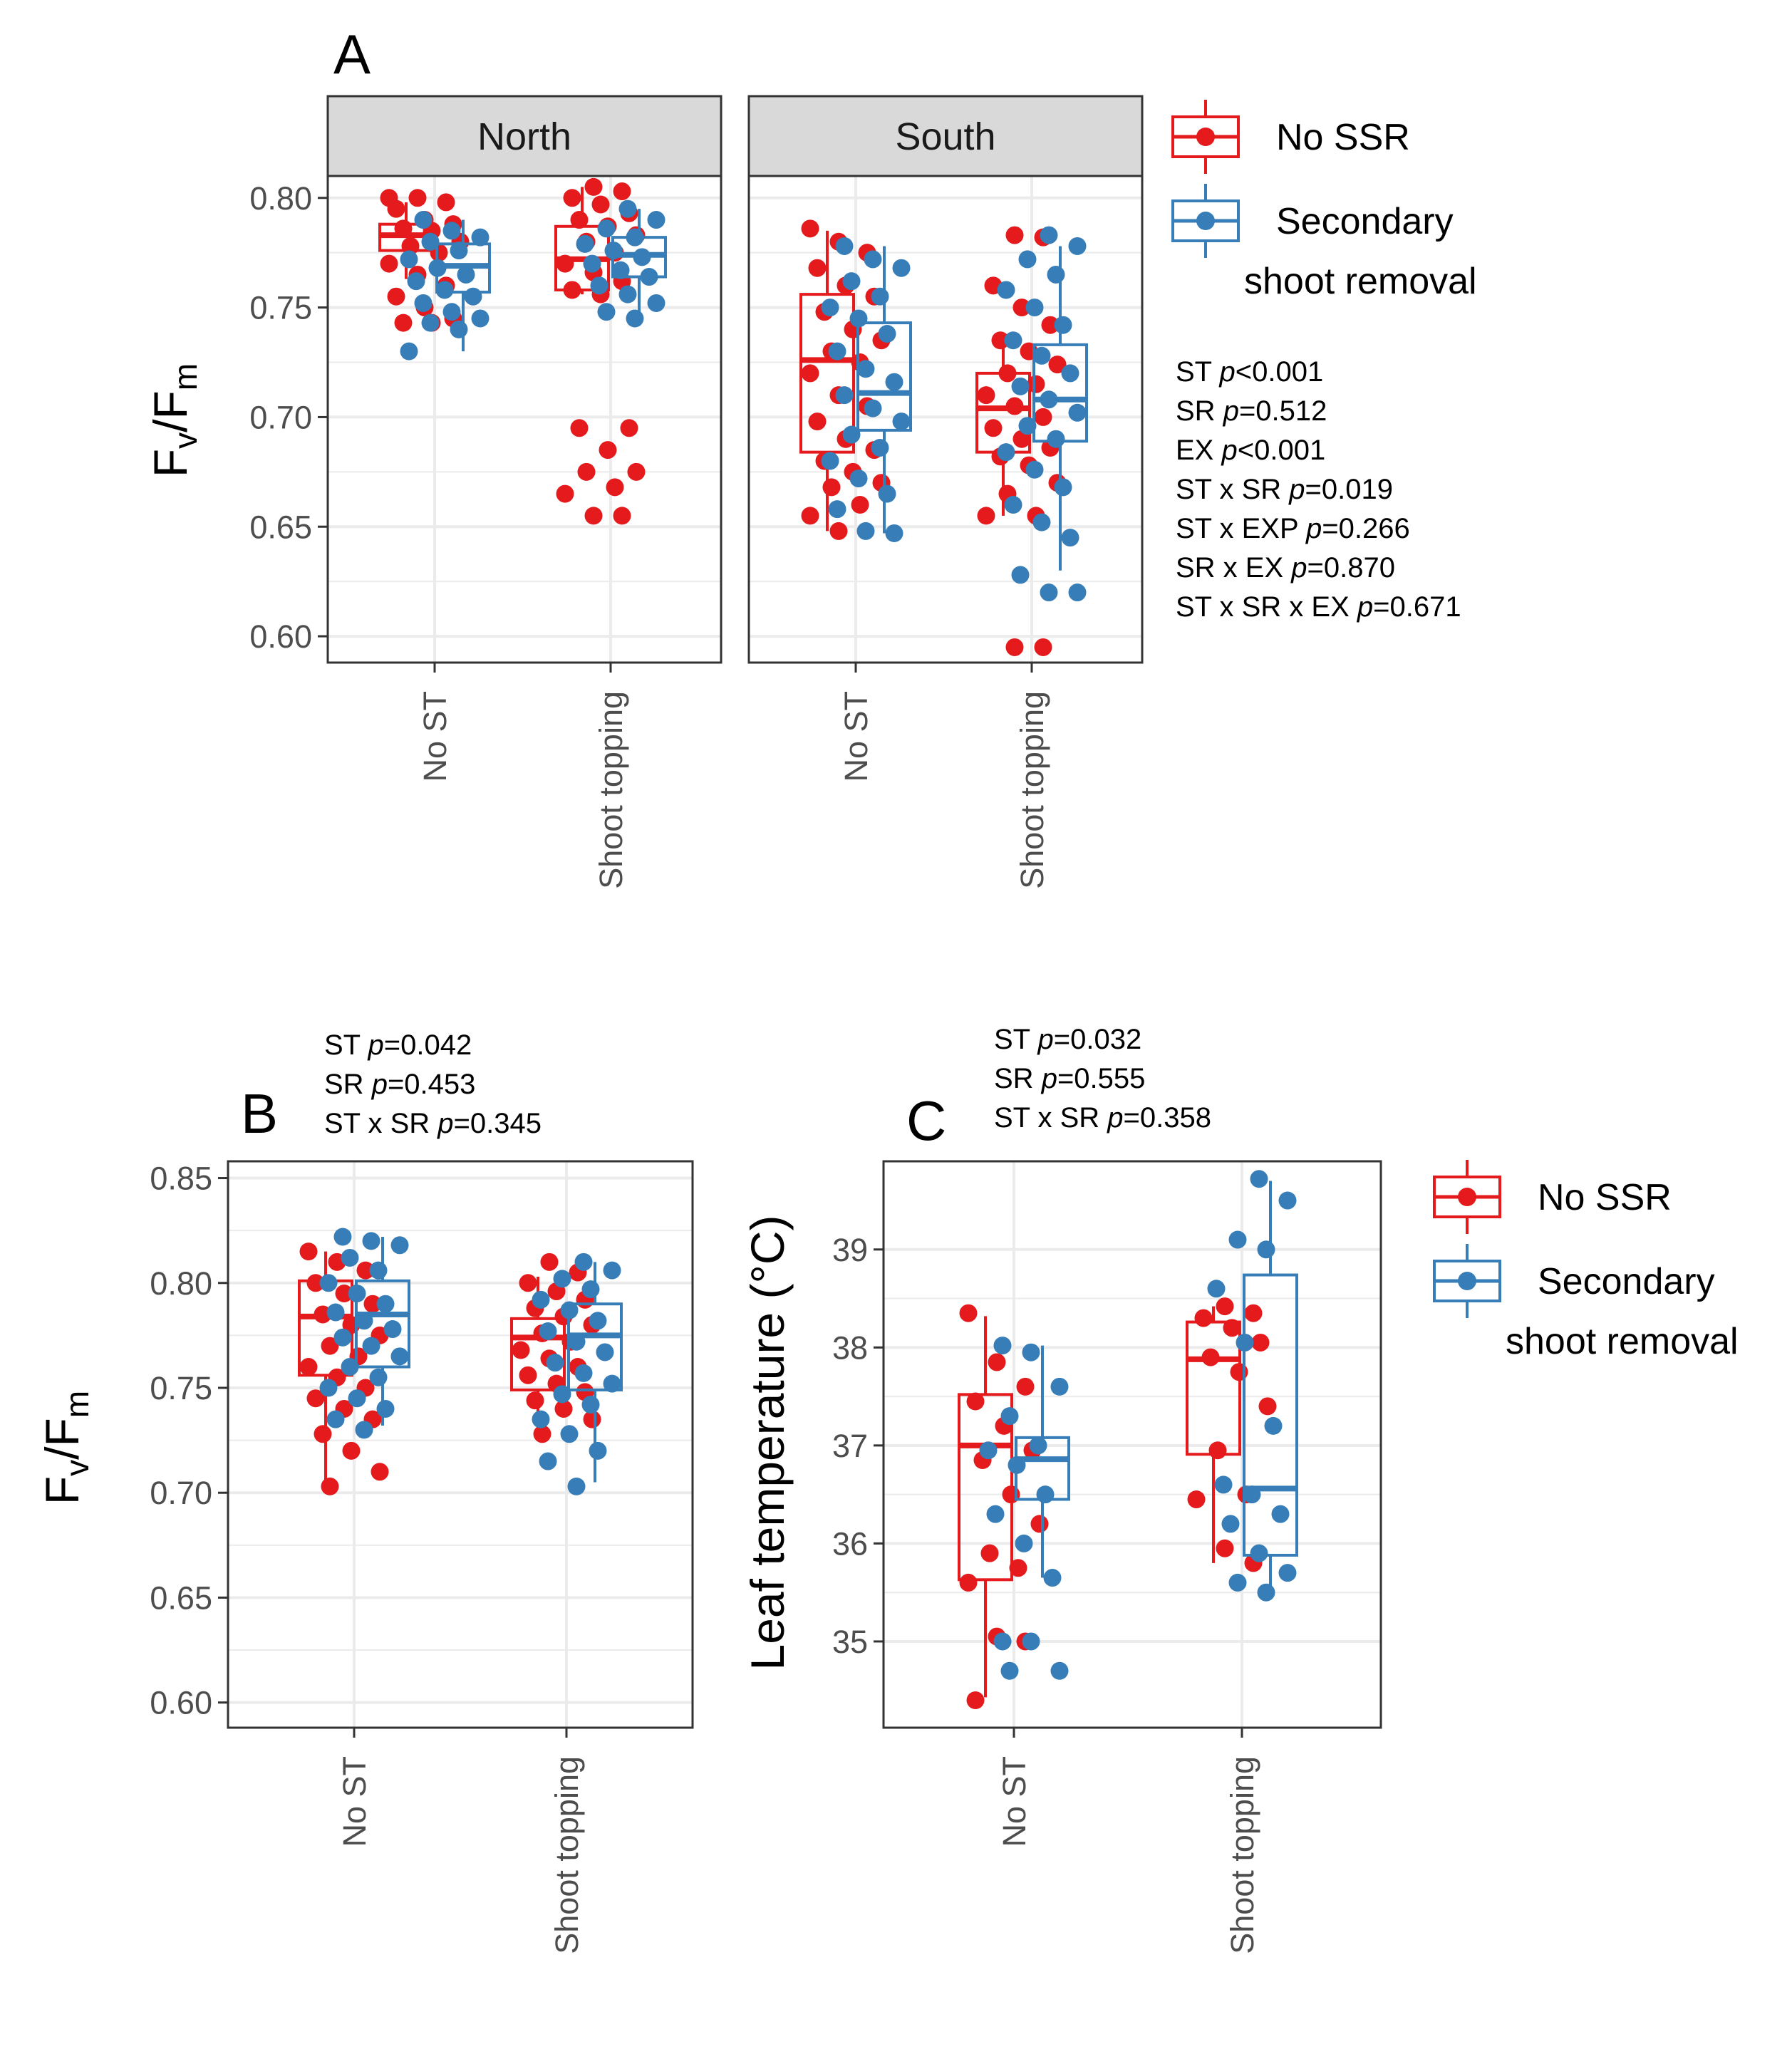  Describe the element at coordinates (1627, 1281) in the screenshot. I see `legend-label-ssr: Secondary` at that location.